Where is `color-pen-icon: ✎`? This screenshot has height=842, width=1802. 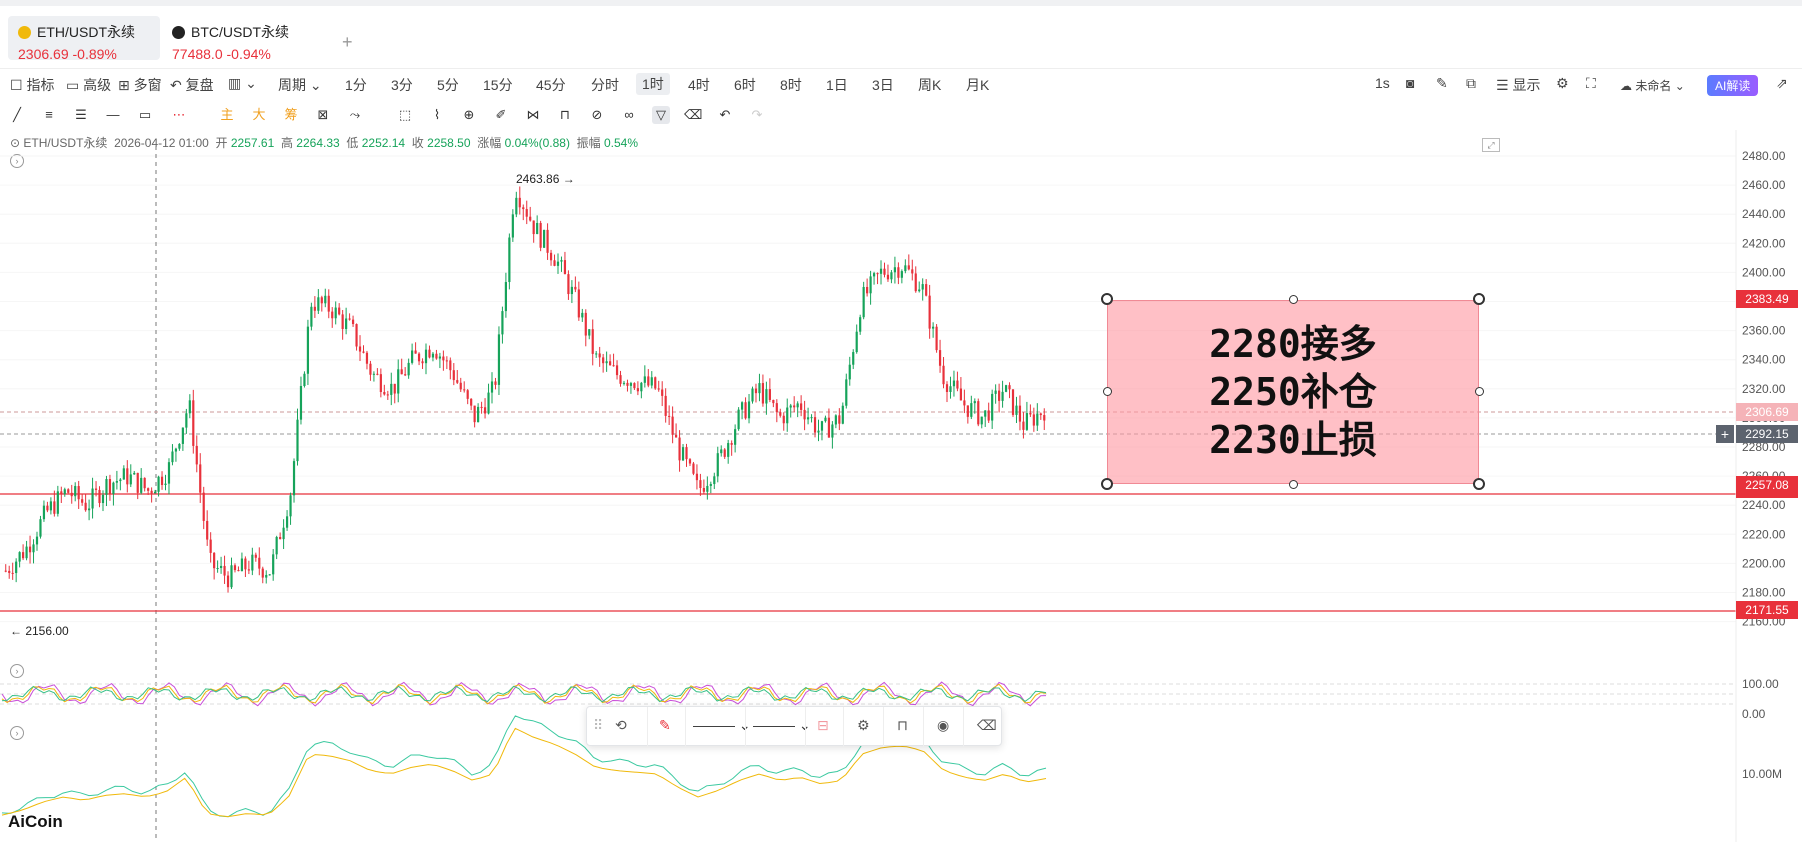 color-pen-icon: ✎ is located at coordinates (665, 725).